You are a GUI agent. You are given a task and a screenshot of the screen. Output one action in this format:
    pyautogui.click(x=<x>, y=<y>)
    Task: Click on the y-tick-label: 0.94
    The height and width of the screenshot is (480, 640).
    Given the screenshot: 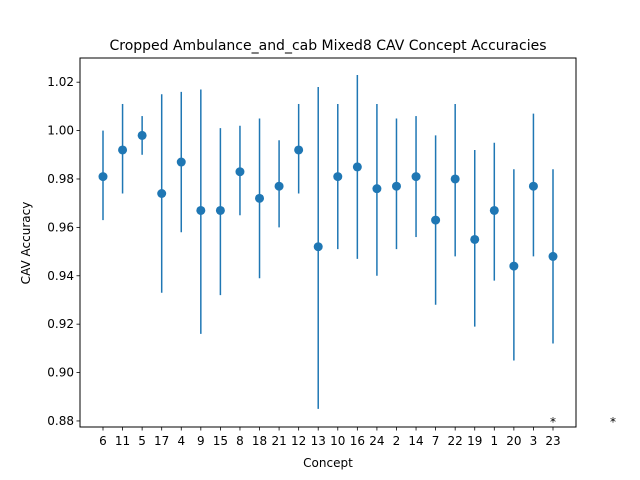 What is the action you would take?
    pyautogui.click(x=60, y=276)
    